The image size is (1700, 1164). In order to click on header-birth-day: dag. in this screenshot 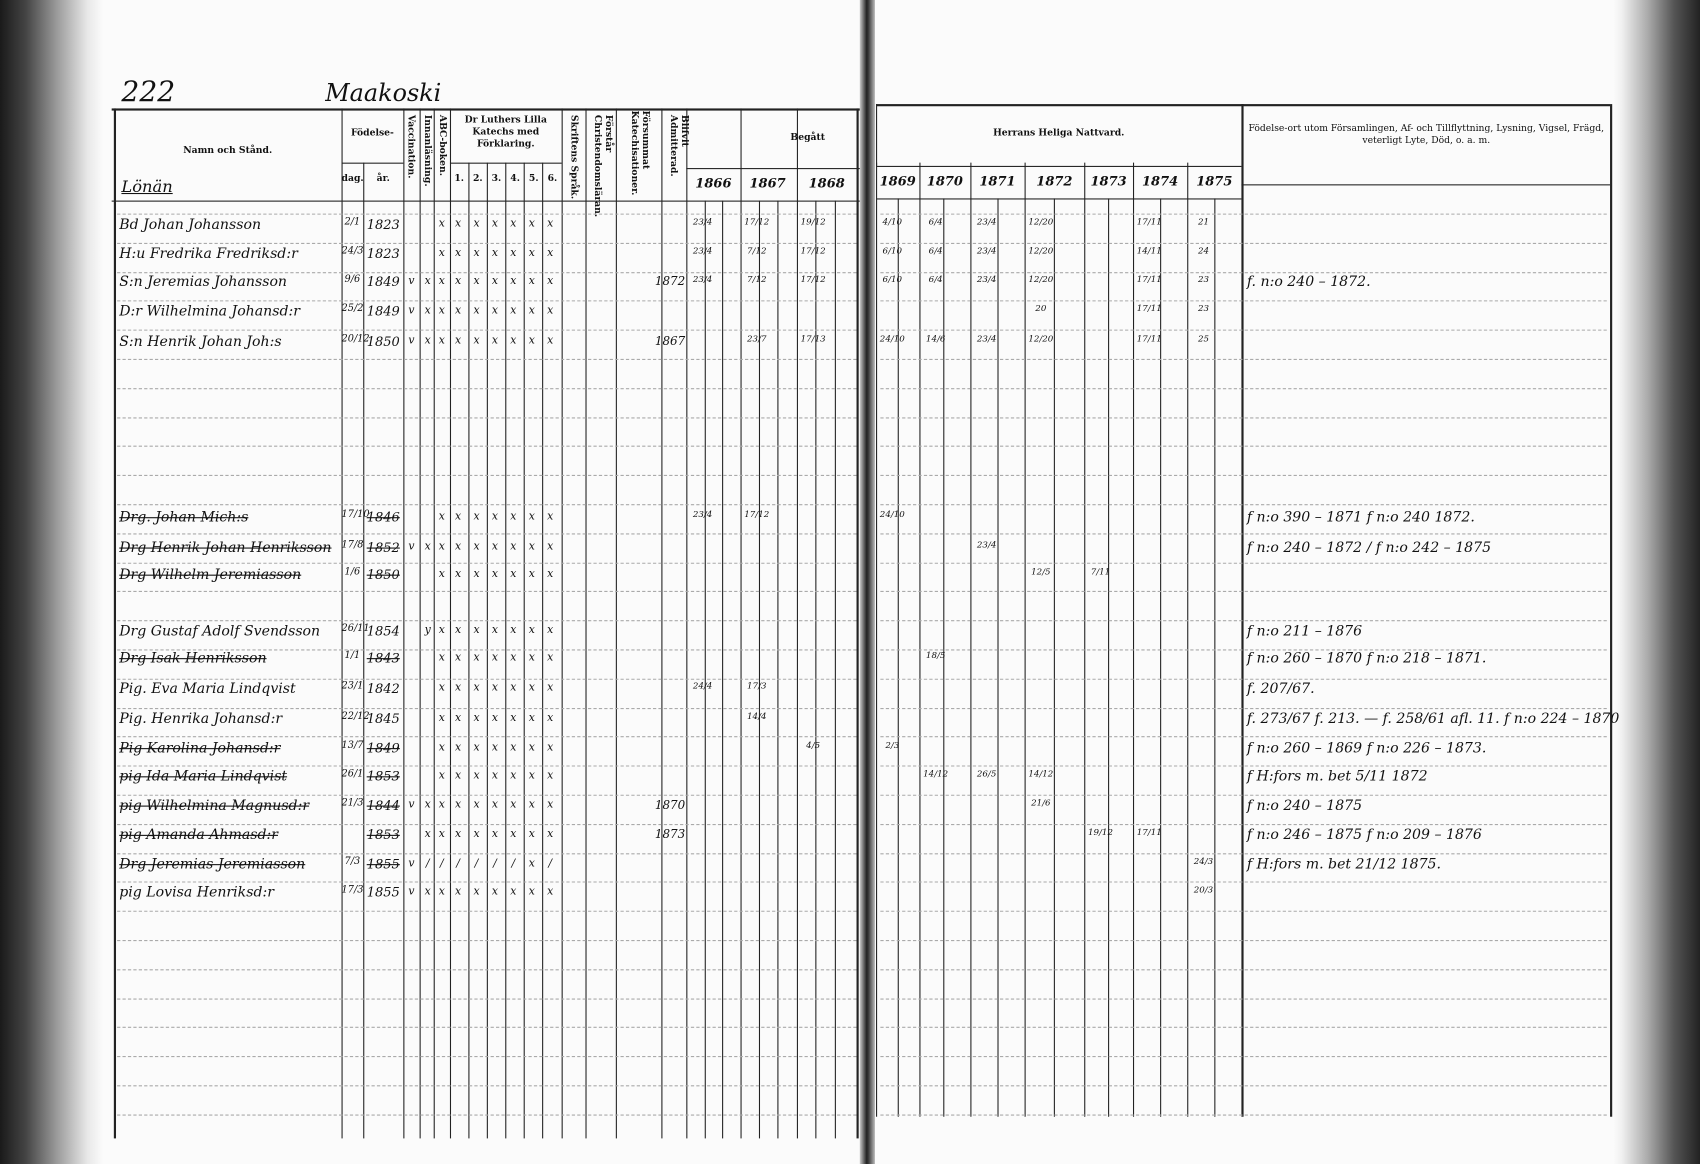, I will do `click(352, 179)`.